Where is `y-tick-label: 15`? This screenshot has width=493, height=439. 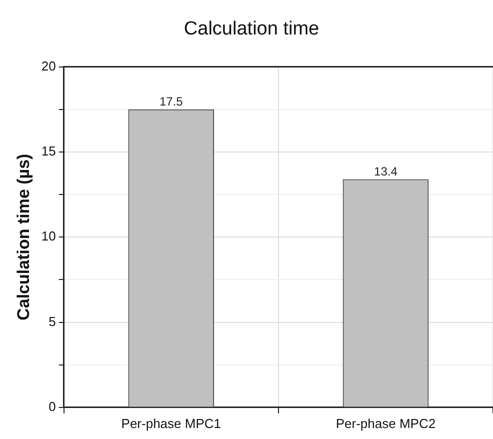
y-tick-label: 15 is located at coordinates (48, 151).